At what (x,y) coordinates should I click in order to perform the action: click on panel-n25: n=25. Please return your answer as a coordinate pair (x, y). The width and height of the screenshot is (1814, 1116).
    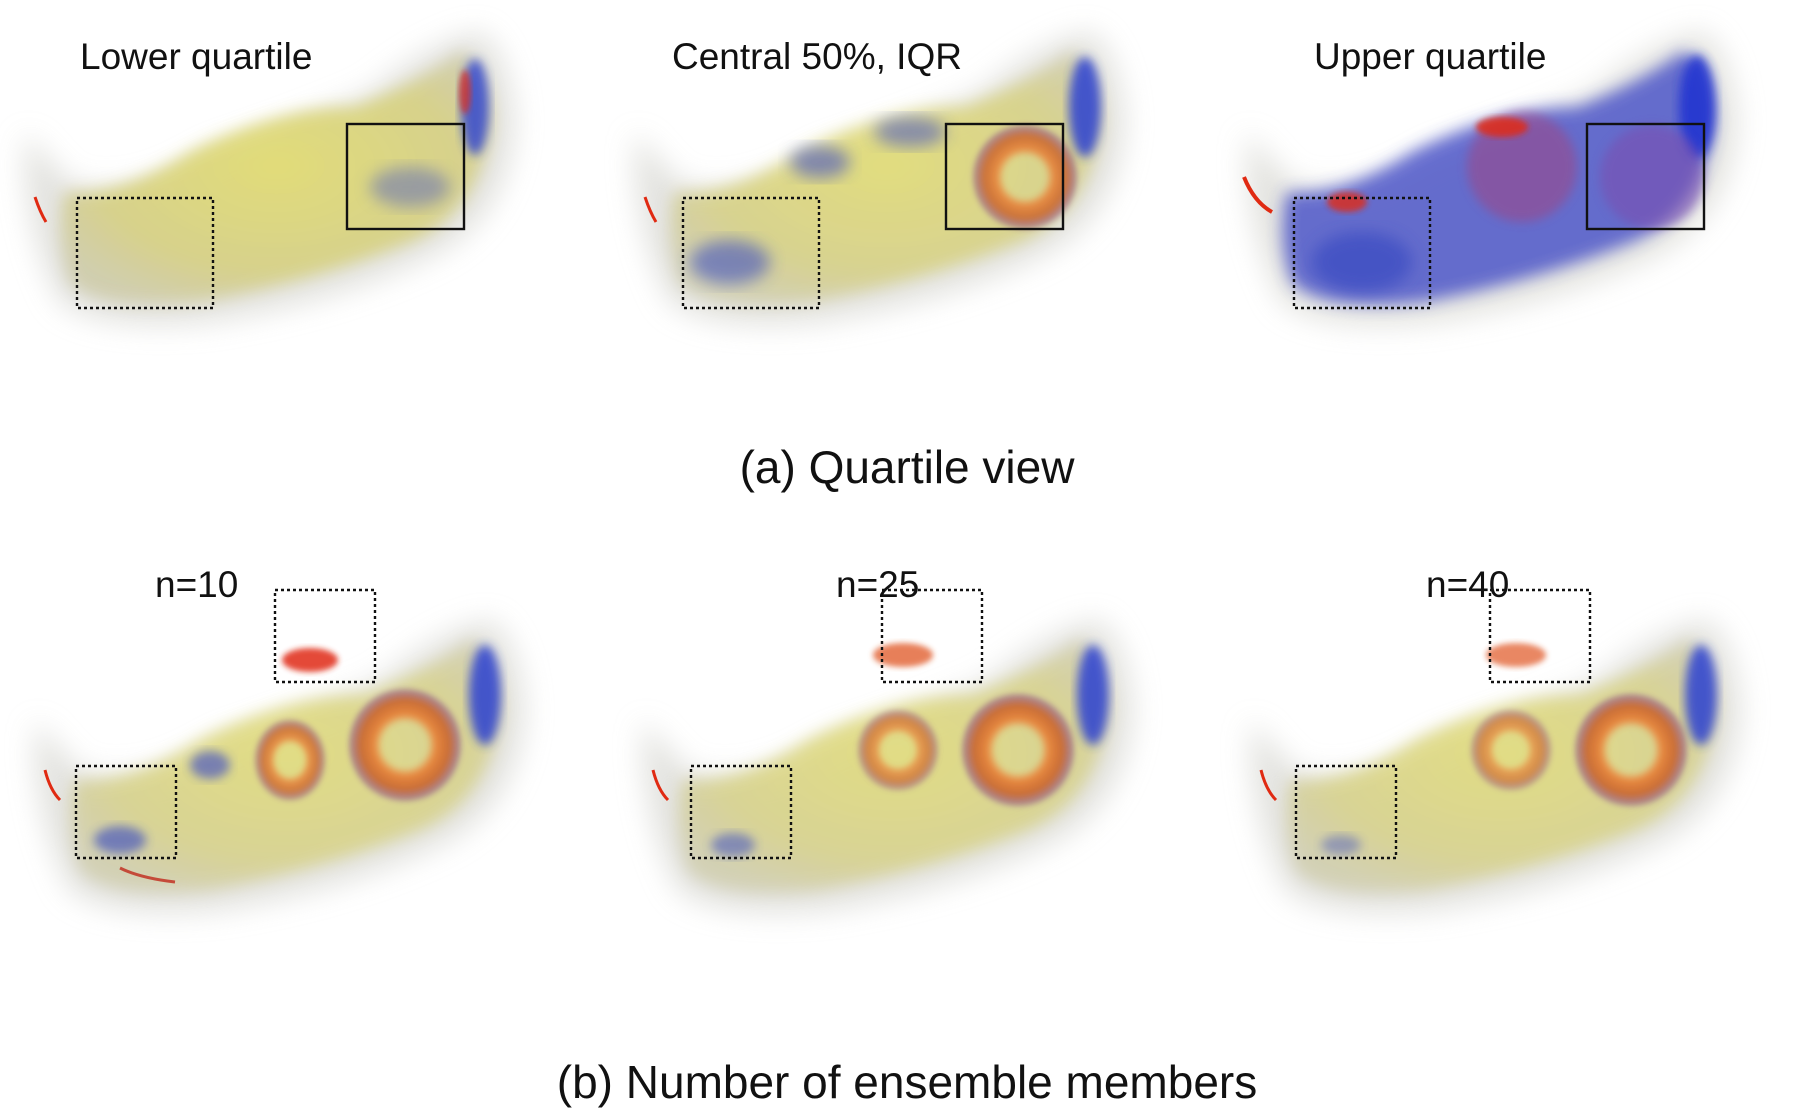
    Looking at the image, I should click on (898, 742).